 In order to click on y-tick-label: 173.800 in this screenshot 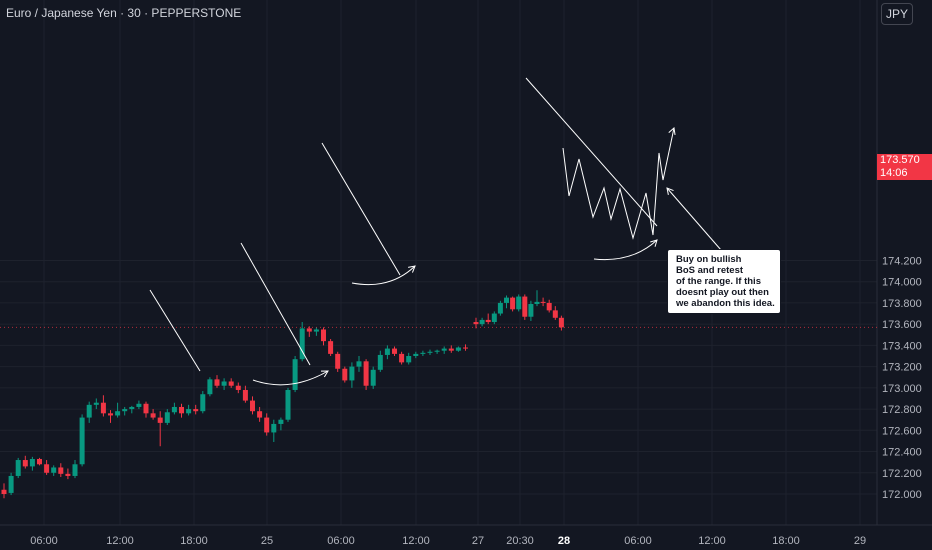, I will do `click(902, 304)`.